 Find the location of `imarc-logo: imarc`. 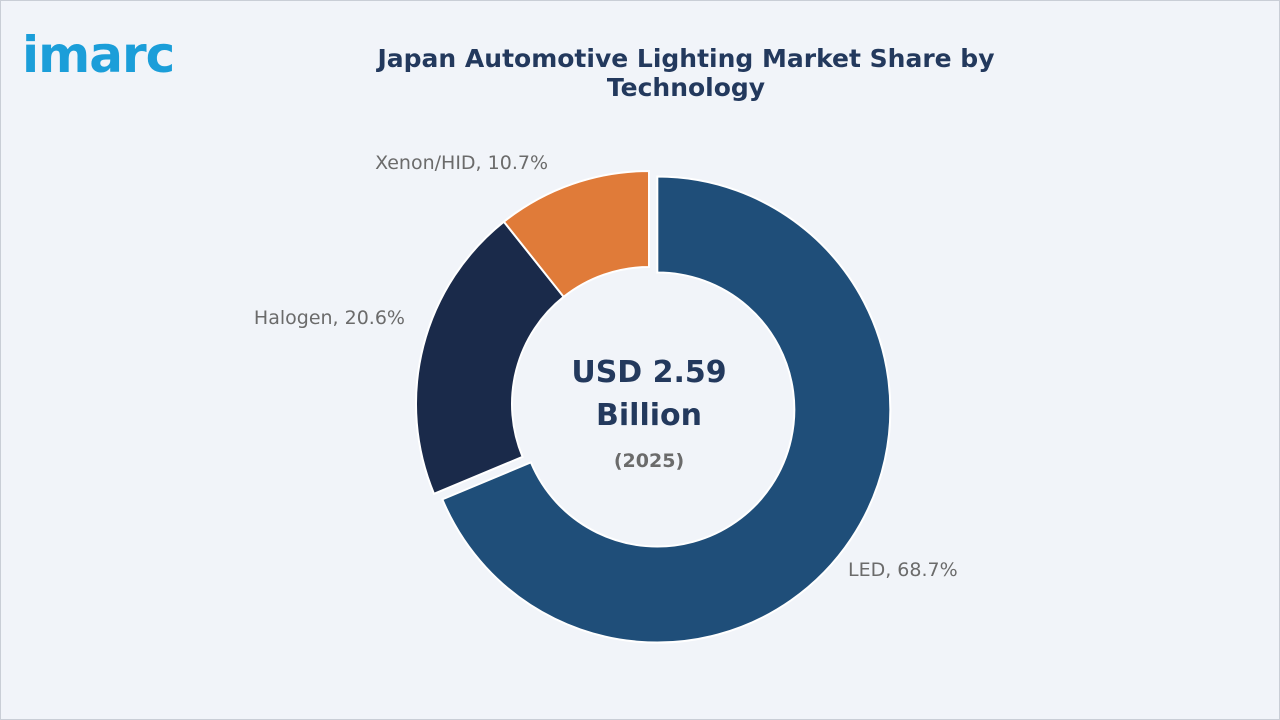

imarc-logo: imarc is located at coordinates (98, 55).